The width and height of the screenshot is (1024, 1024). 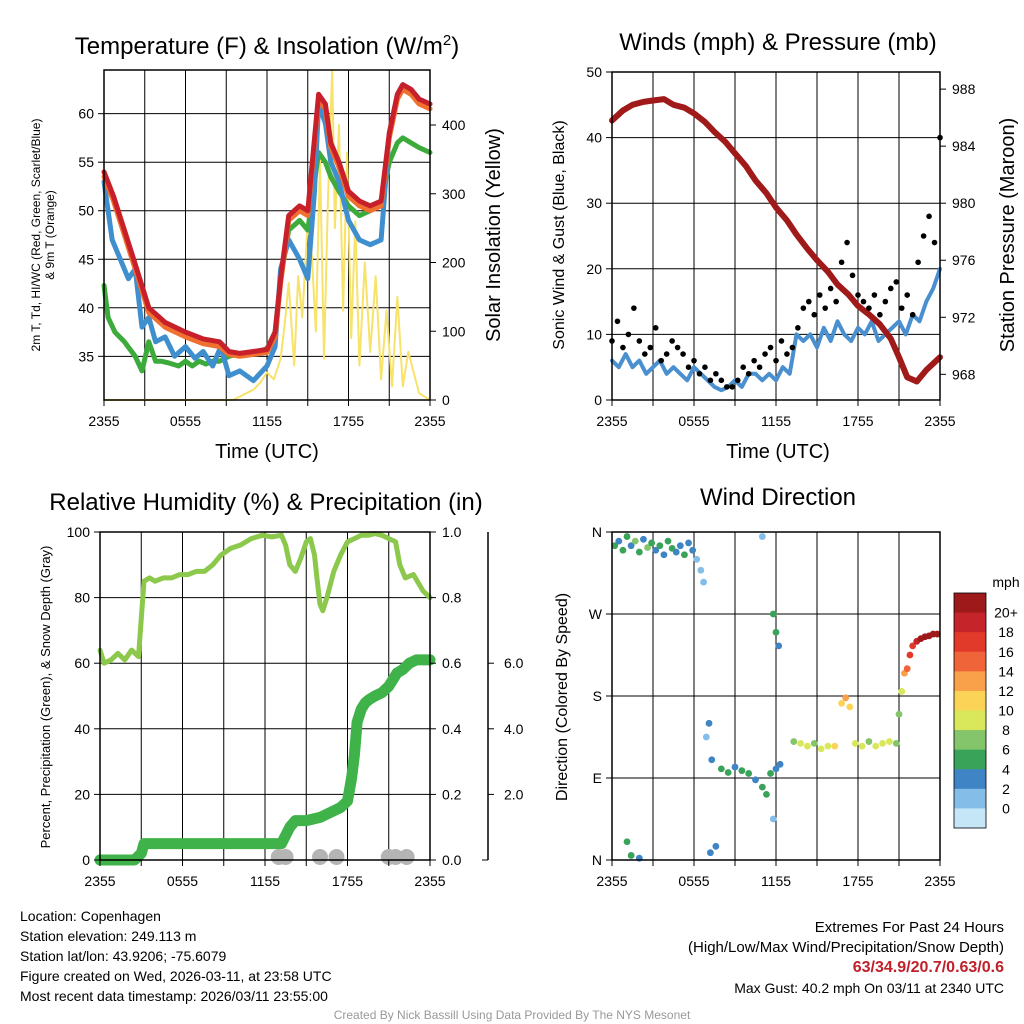 What do you see at coordinates (1006, 691) in the screenshot?
I see `legend-label: 12` at bounding box center [1006, 691].